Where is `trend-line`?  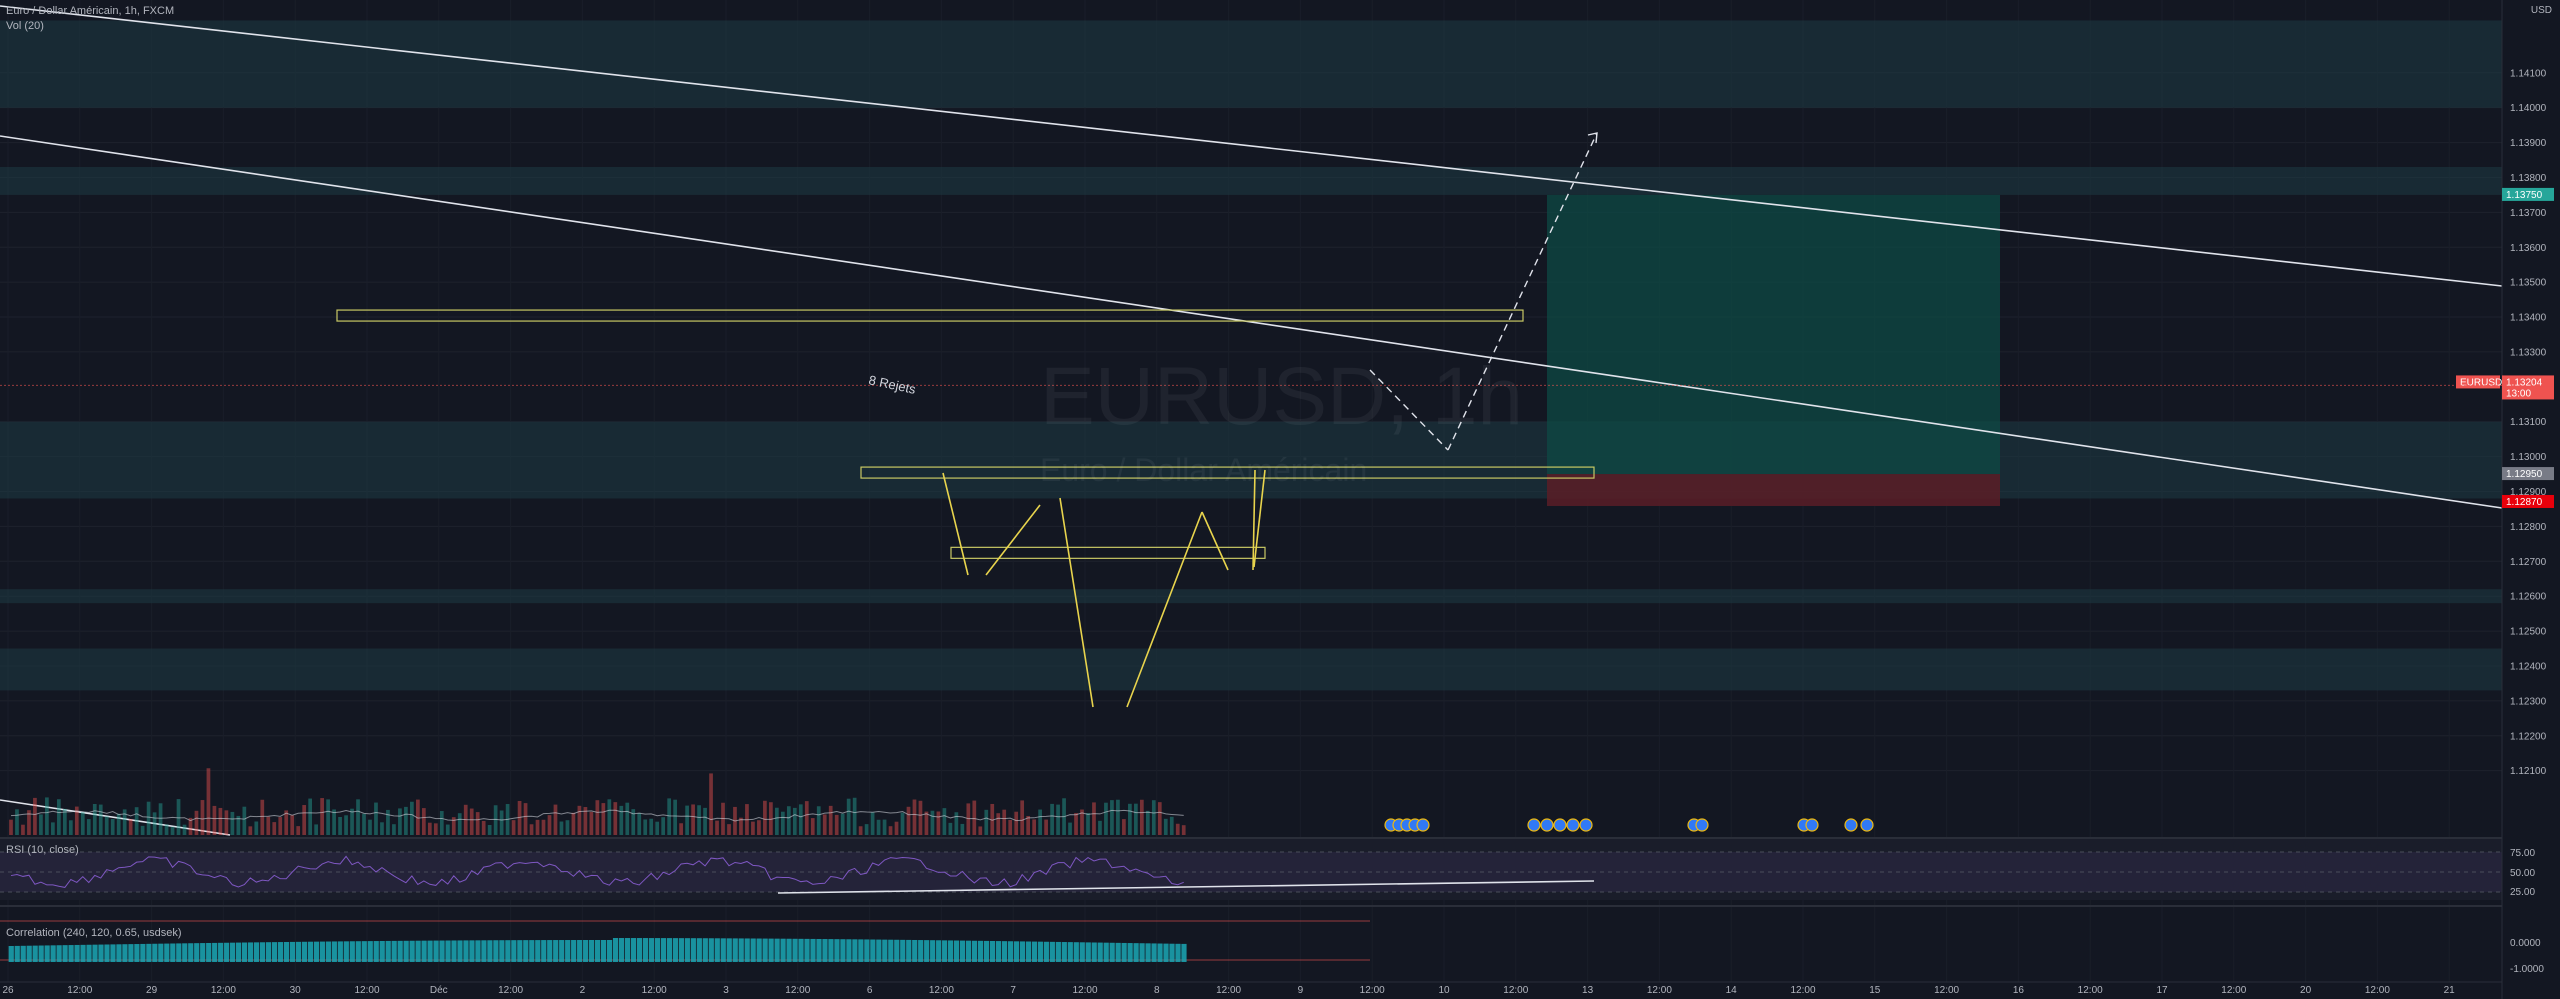 trend-line is located at coordinates (115, 817).